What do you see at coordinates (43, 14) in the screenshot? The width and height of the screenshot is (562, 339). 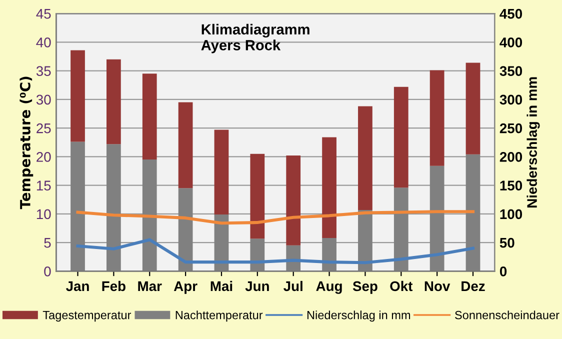 I see `y-tick-label: 45` at bounding box center [43, 14].